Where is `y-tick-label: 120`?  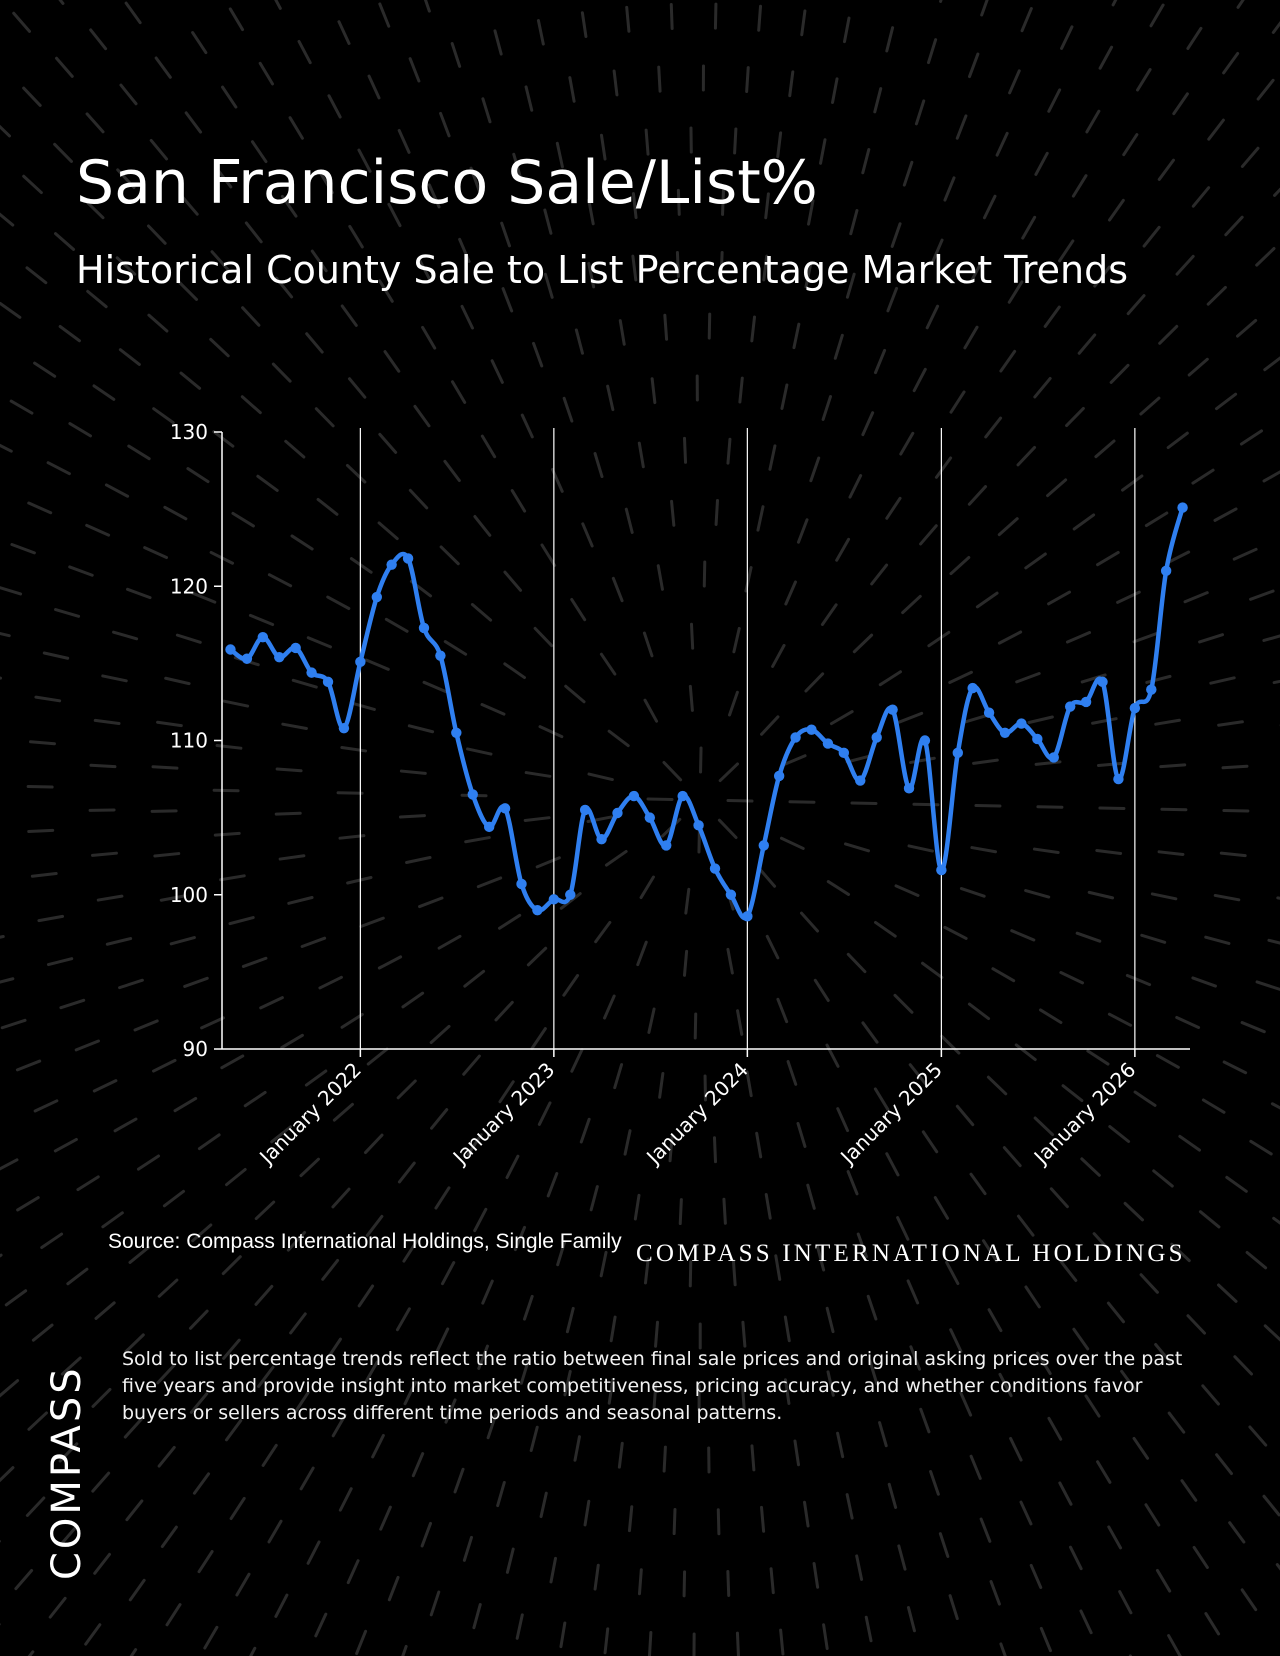 y-tick-label: 120 is located at coordinates (189, 586).